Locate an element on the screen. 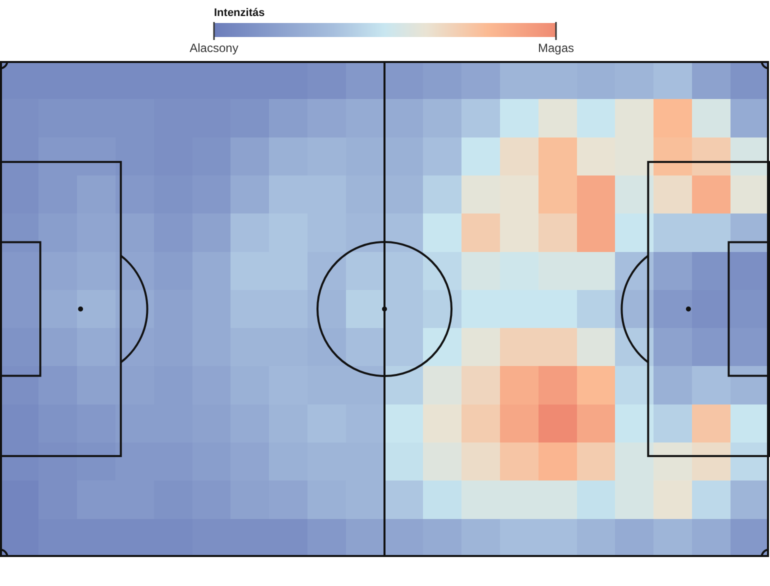  color-bar-label: Magas is located at coordinates (556, 48).